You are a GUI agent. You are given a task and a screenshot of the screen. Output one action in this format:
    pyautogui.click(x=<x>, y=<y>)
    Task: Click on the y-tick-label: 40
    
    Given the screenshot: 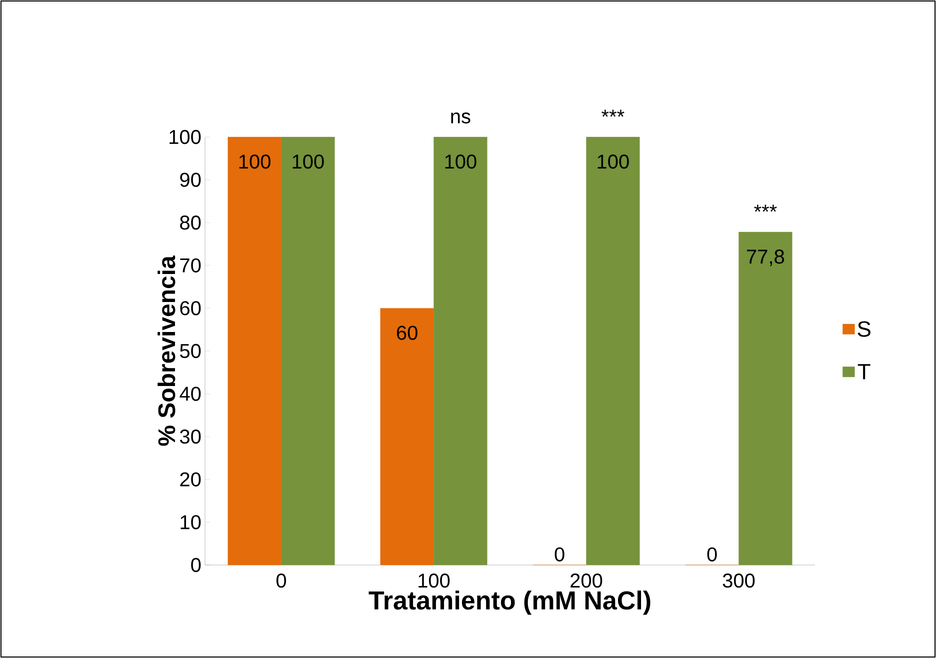 What is the action you would take?
    pyautogui.click(x=190, y=393)
    